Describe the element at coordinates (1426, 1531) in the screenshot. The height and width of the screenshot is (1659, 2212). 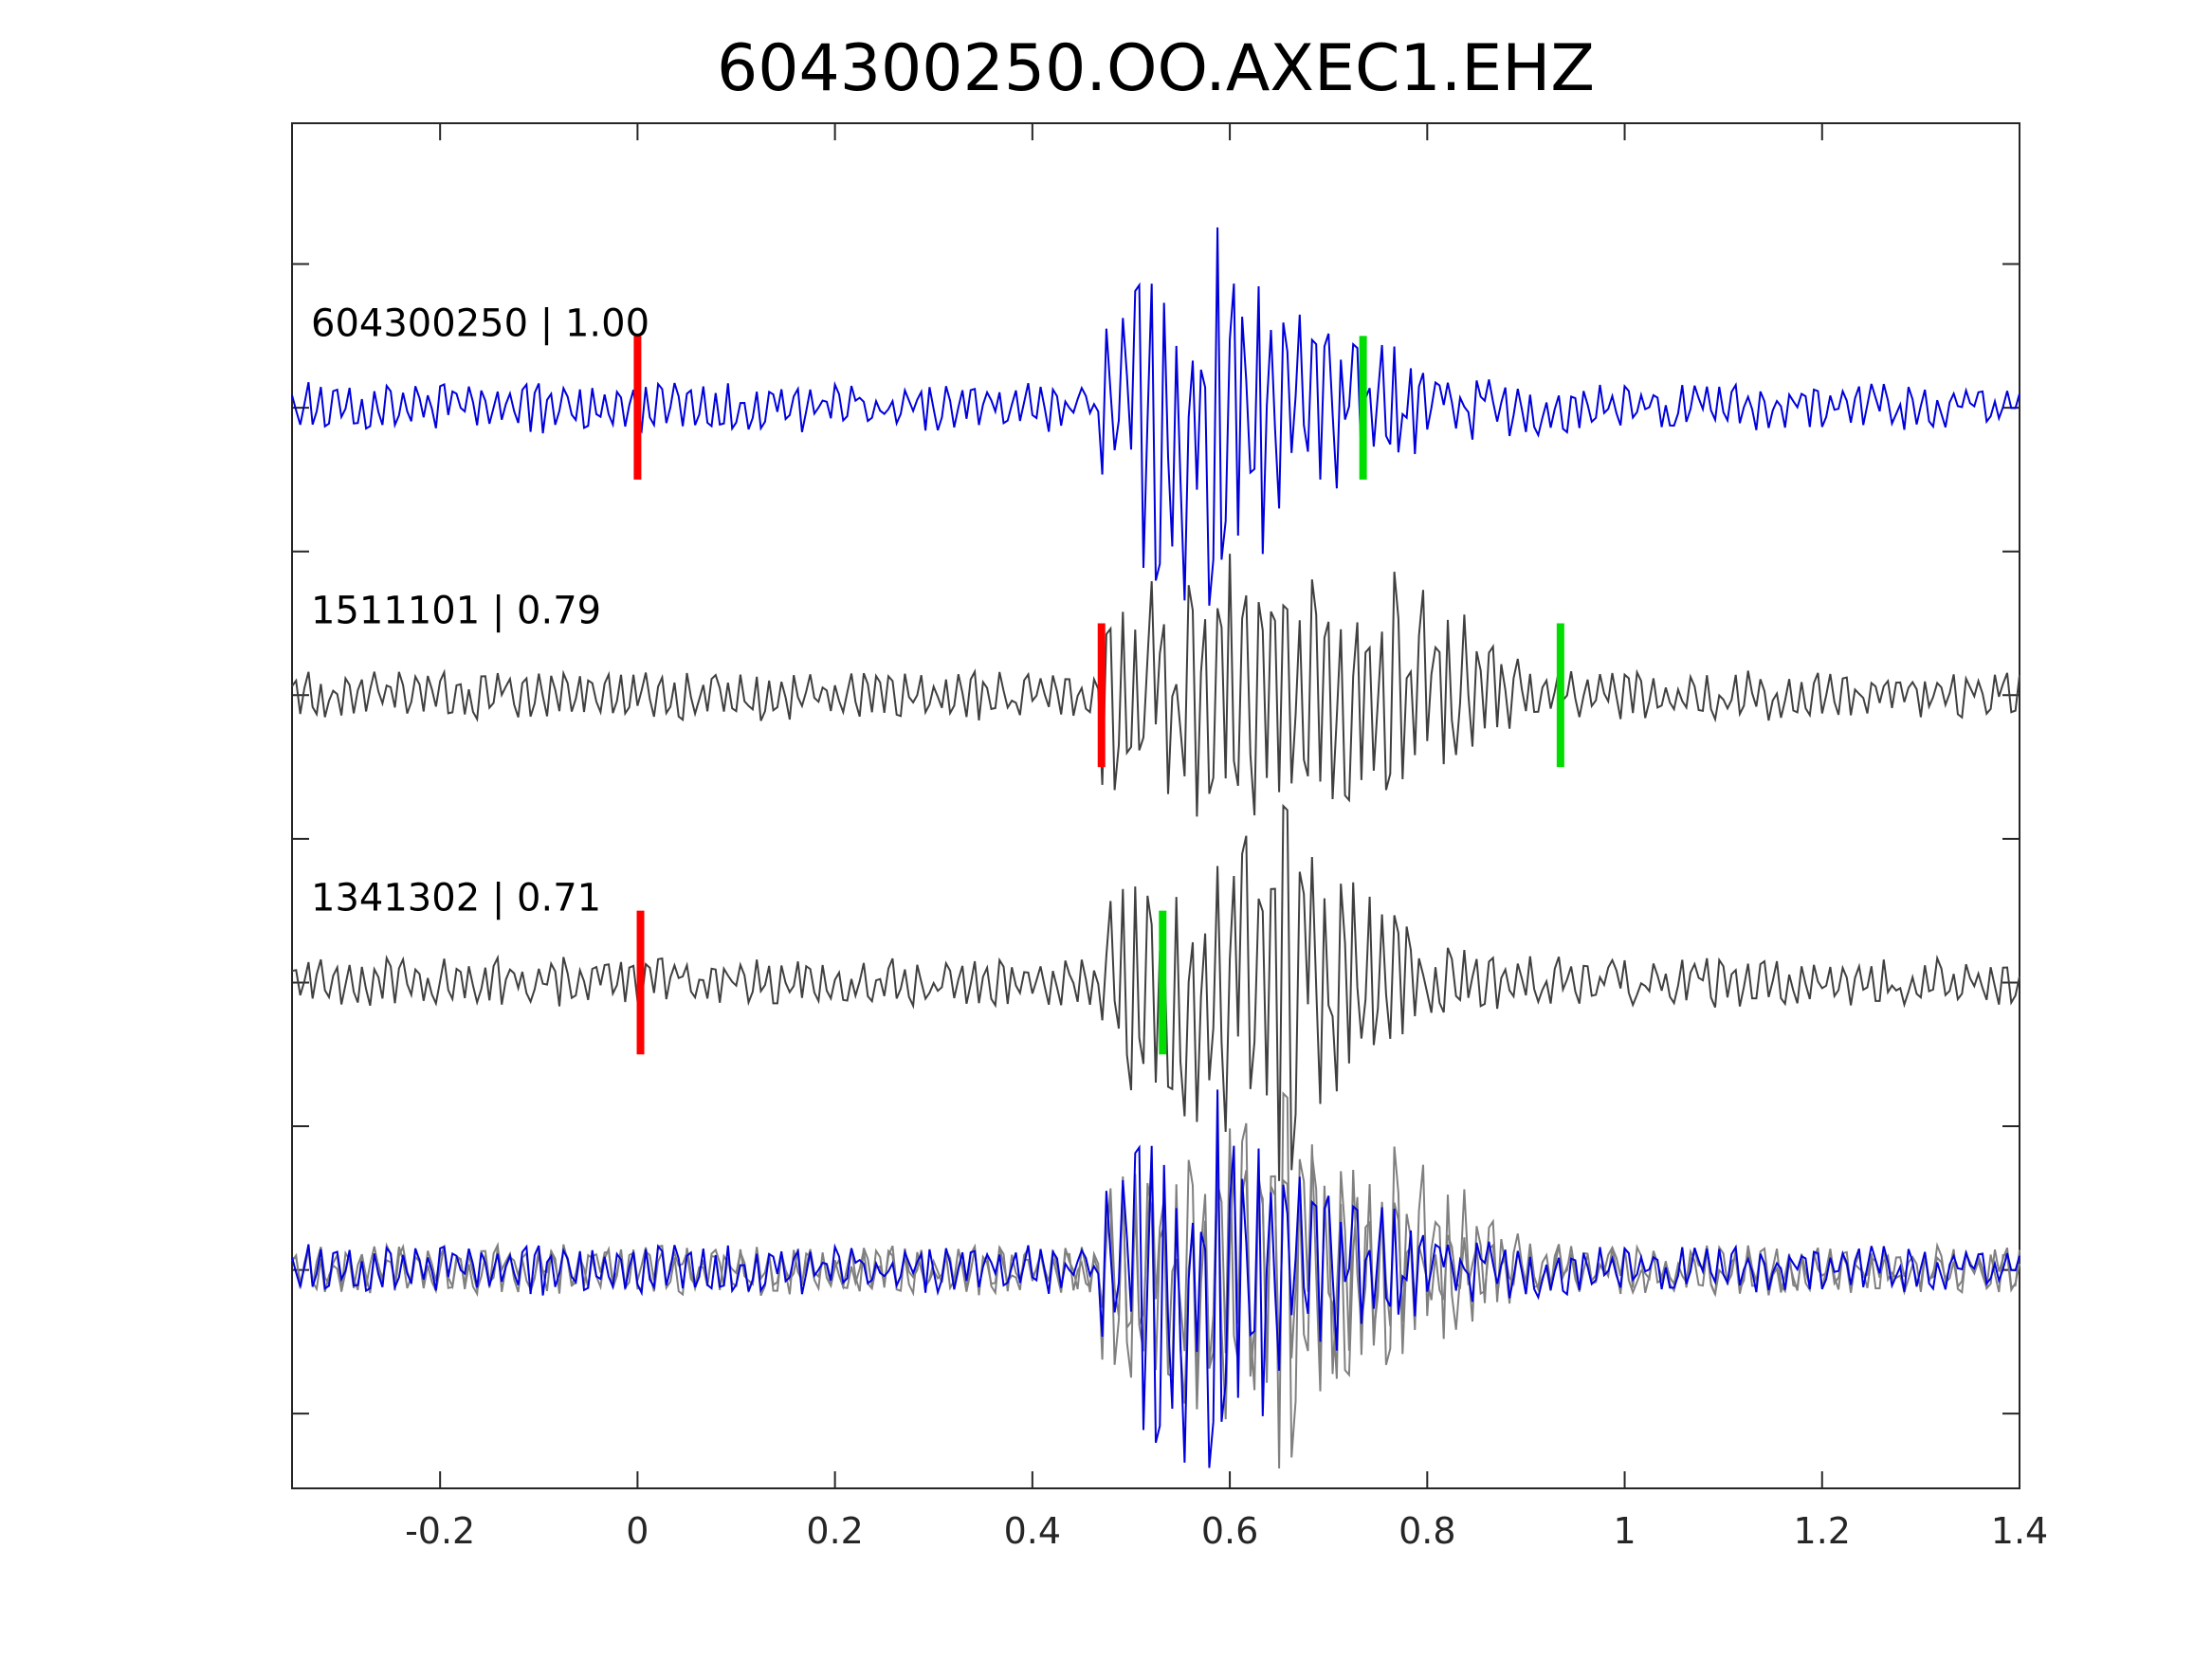
I see `x-tick-label: 0.8` at that location.